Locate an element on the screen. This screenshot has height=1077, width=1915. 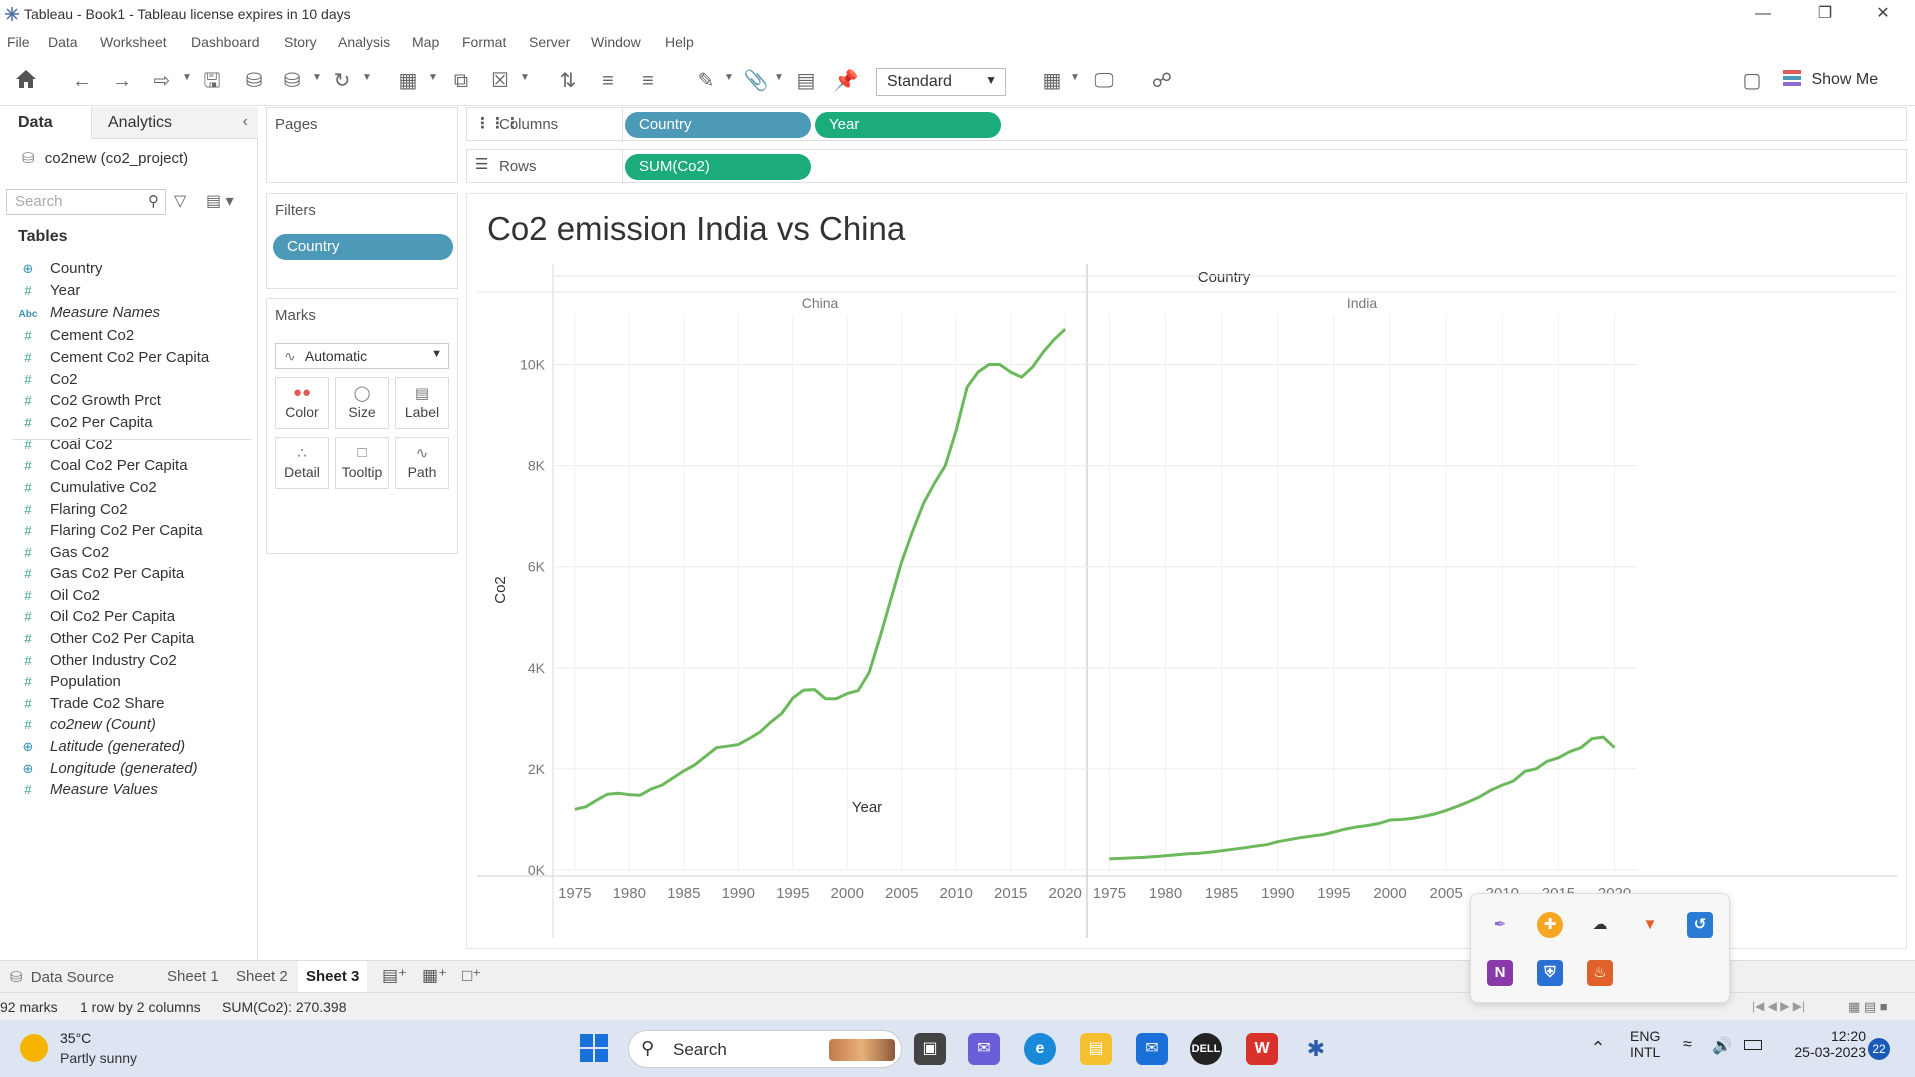
share-icon: ☍ is located at coordinates (1162, 81).